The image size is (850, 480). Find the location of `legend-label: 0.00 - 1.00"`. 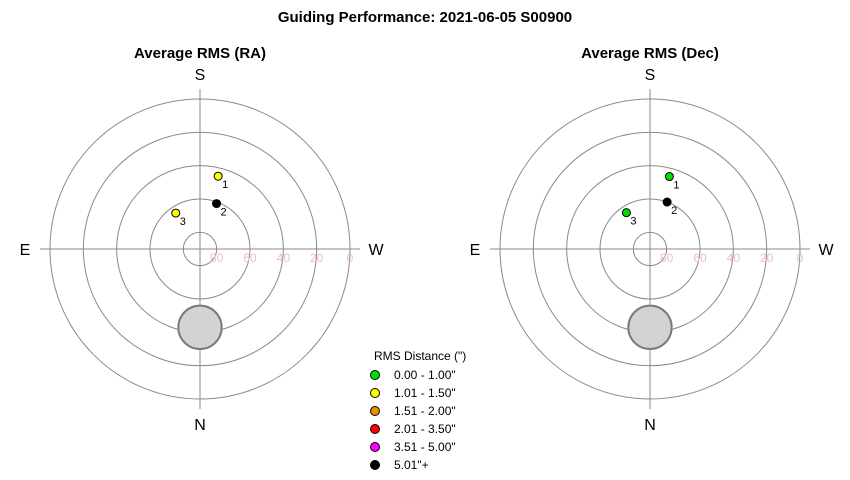

legend-label: 0.00 - 1.00" is located at coordinates (425, 375).